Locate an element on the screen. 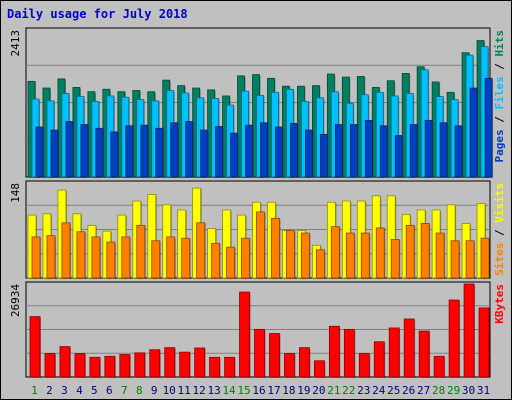  day-label: 3 is located at coordinates (64, 390).